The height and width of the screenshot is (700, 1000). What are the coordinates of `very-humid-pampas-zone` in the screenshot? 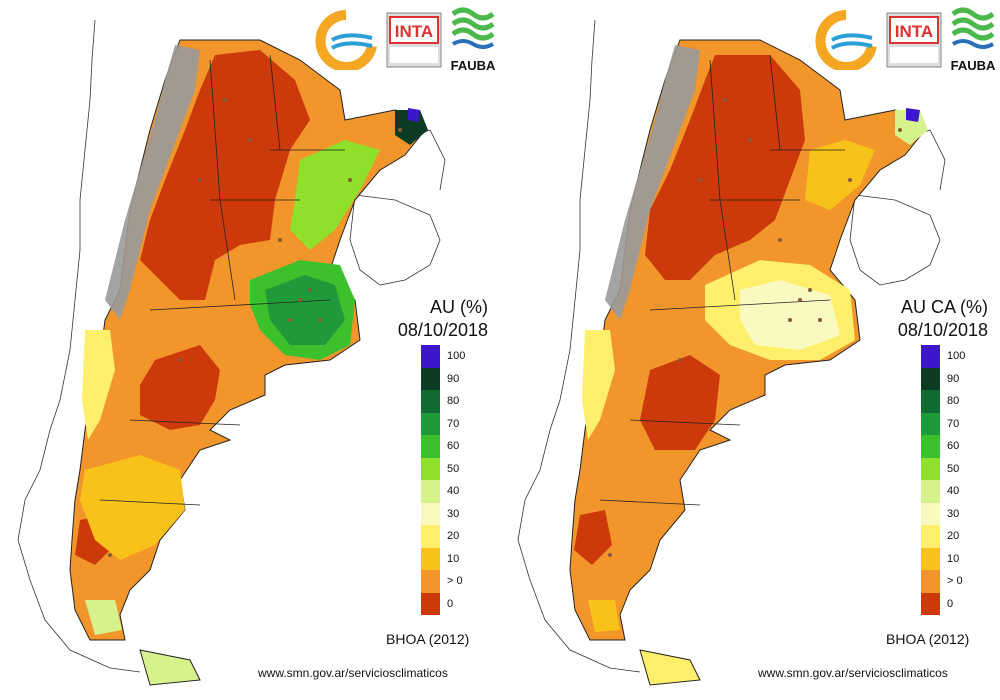 It's located at (305, 310).